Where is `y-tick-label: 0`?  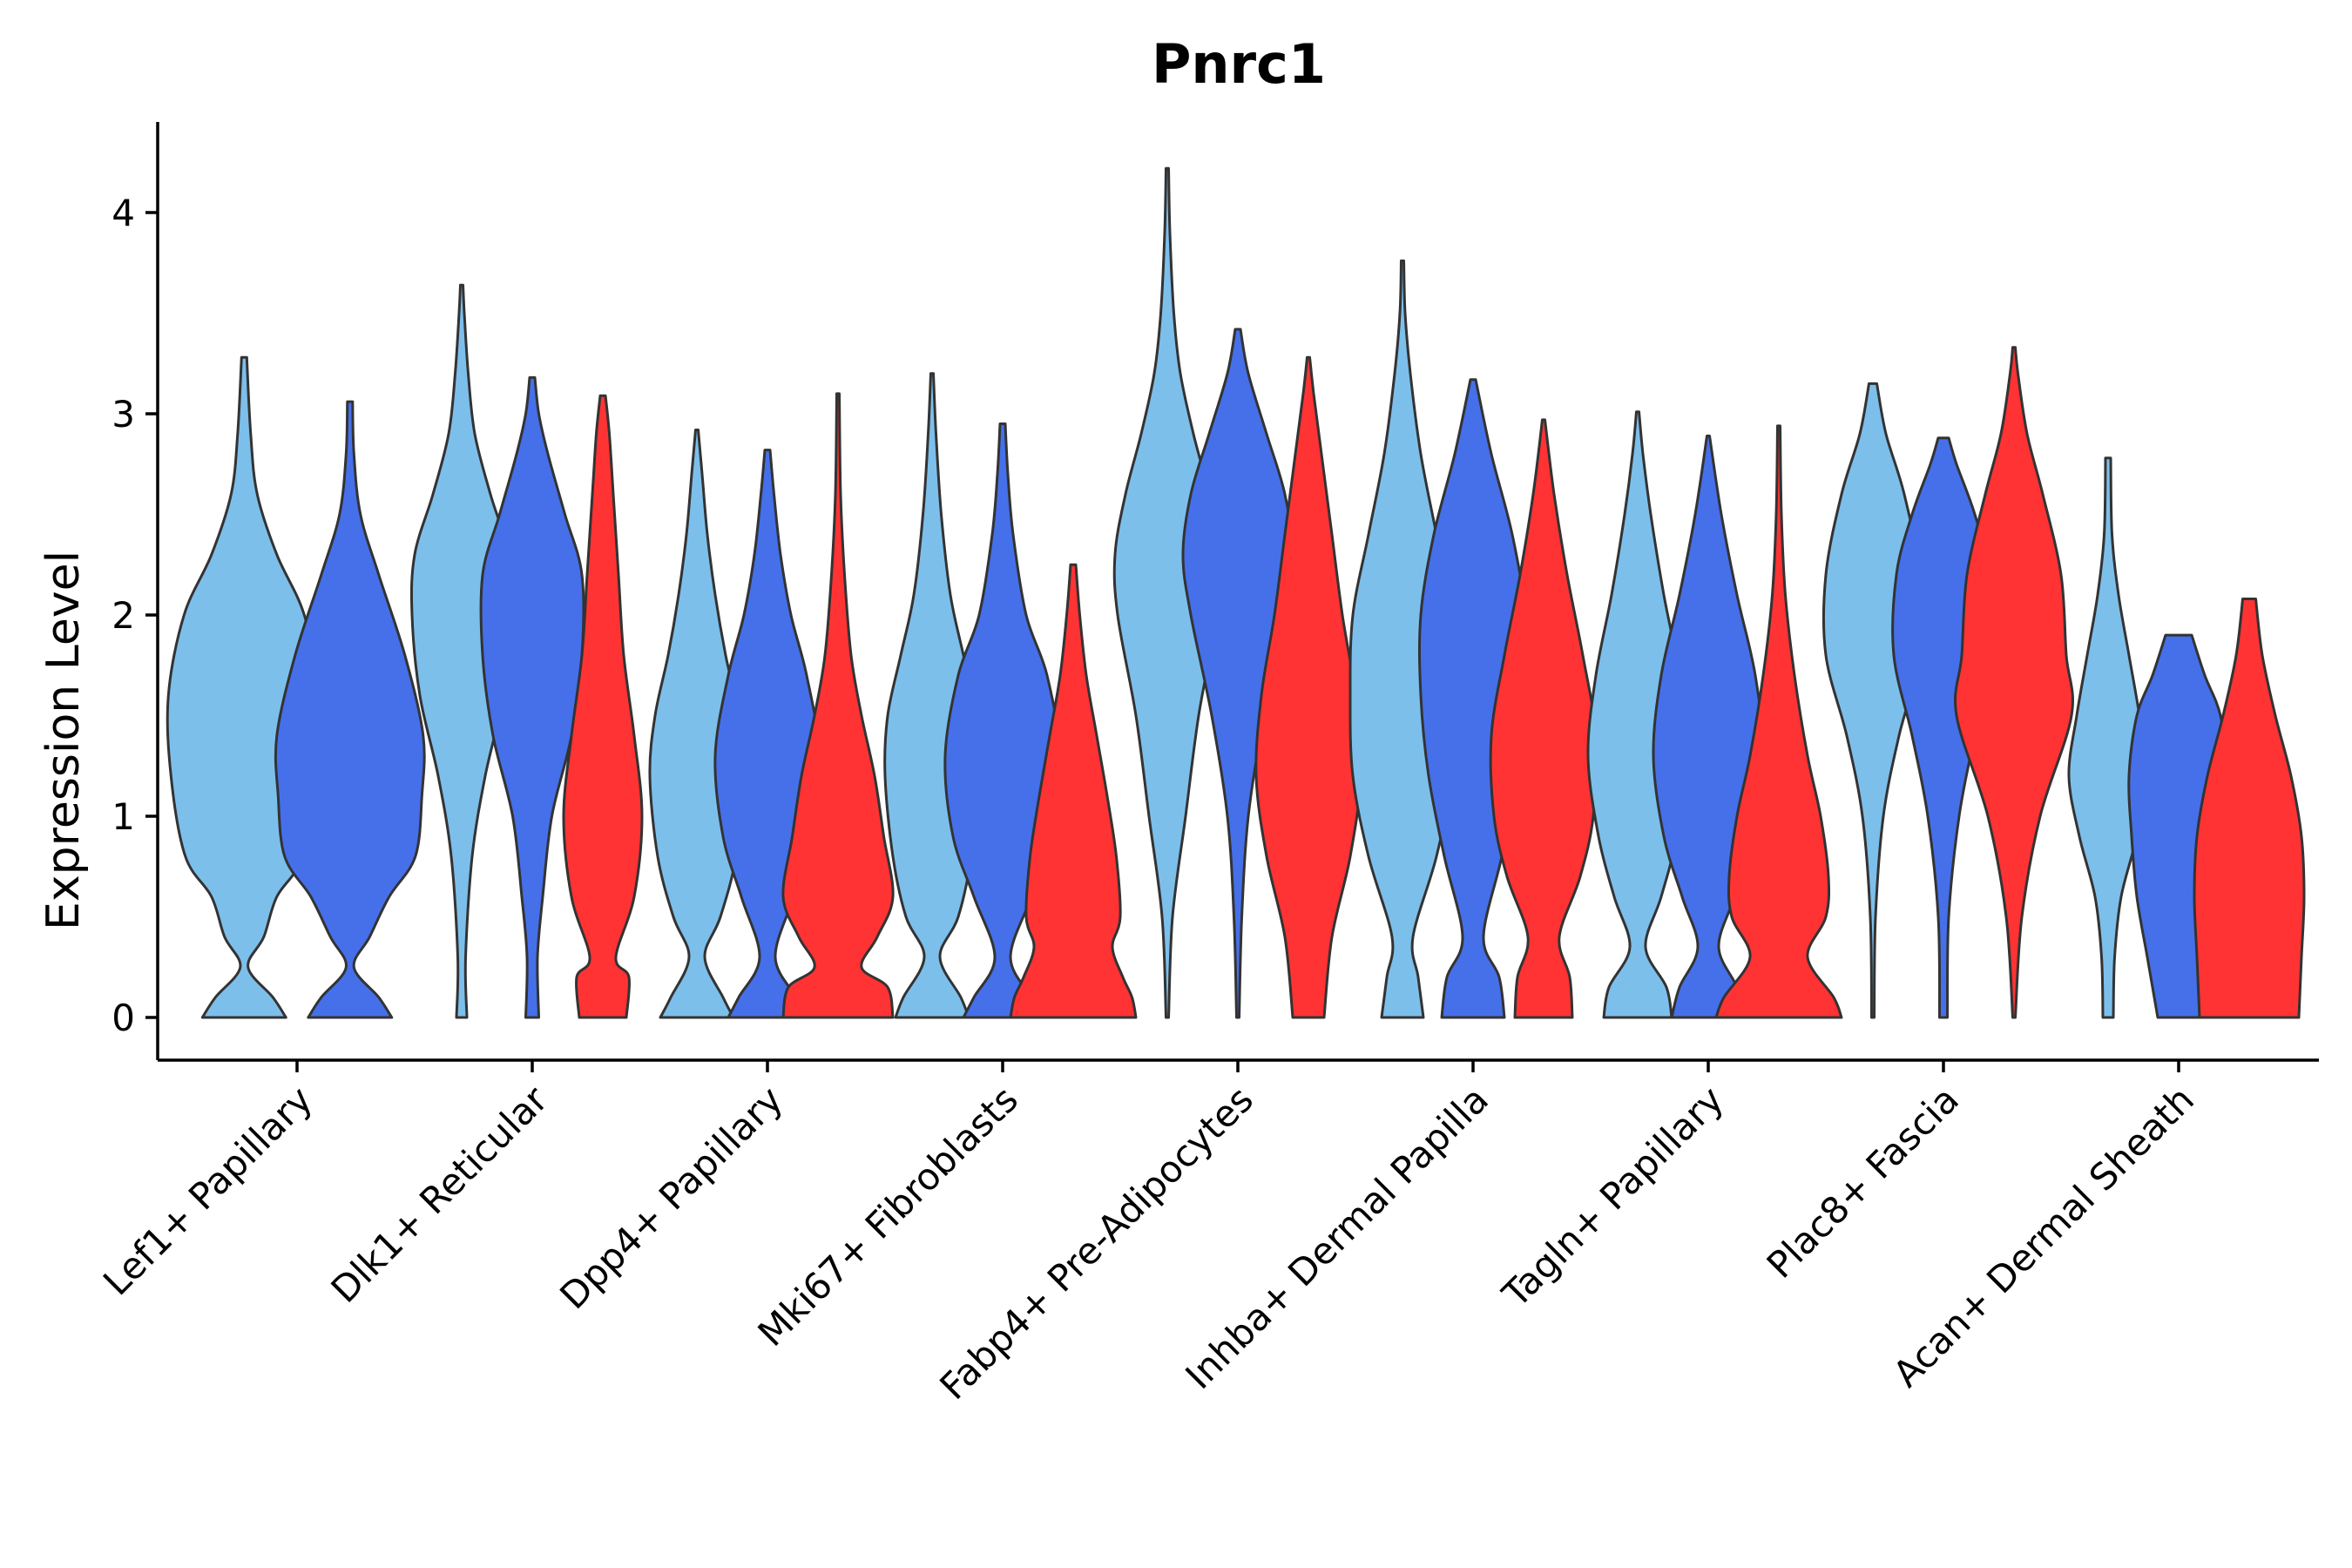
y-tick-label: 0 is located at coordinates (124, 1018).